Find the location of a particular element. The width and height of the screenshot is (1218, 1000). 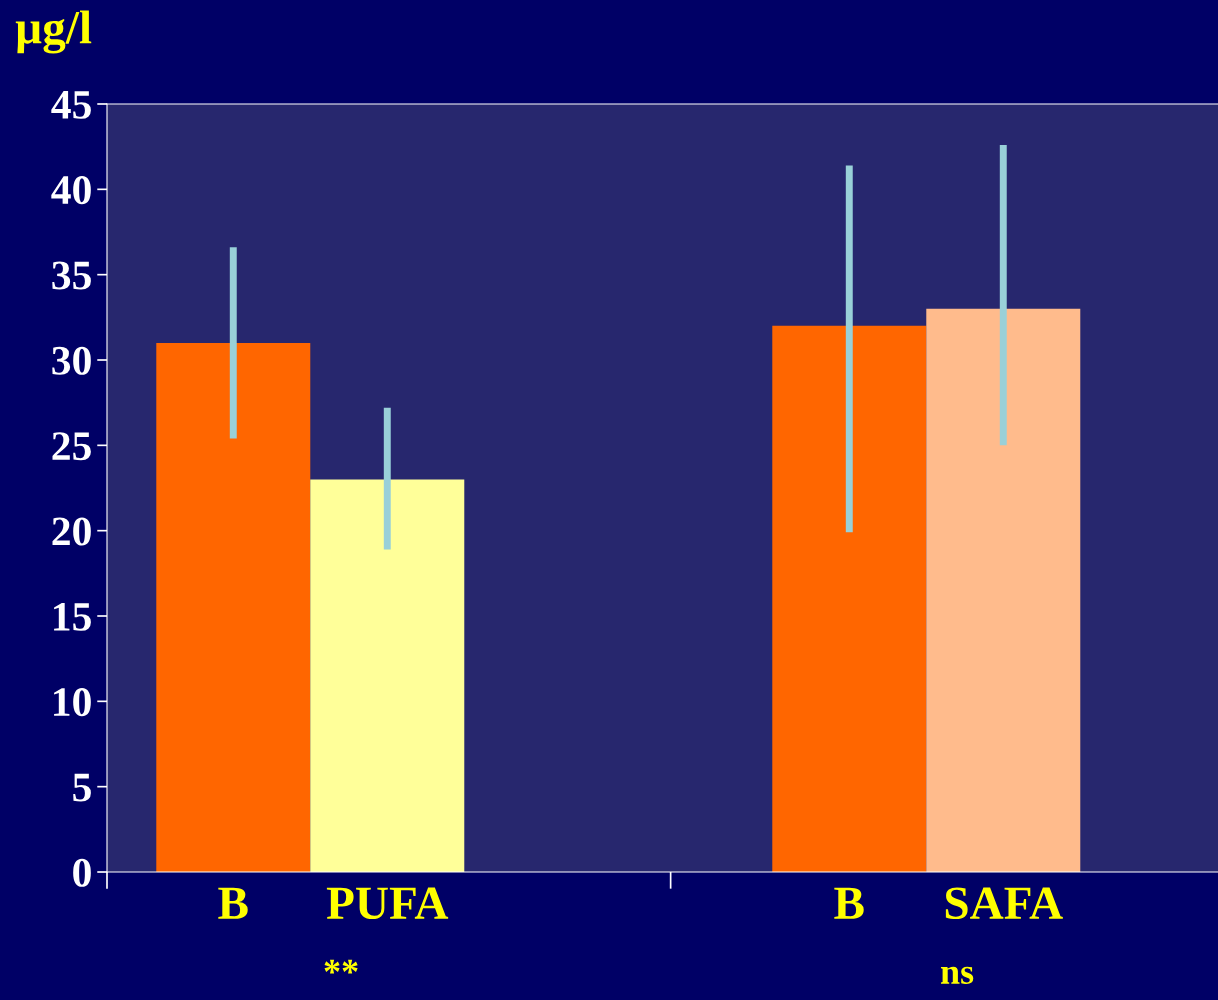

y-tick-label: 30 is located at coordinates (71, 360).